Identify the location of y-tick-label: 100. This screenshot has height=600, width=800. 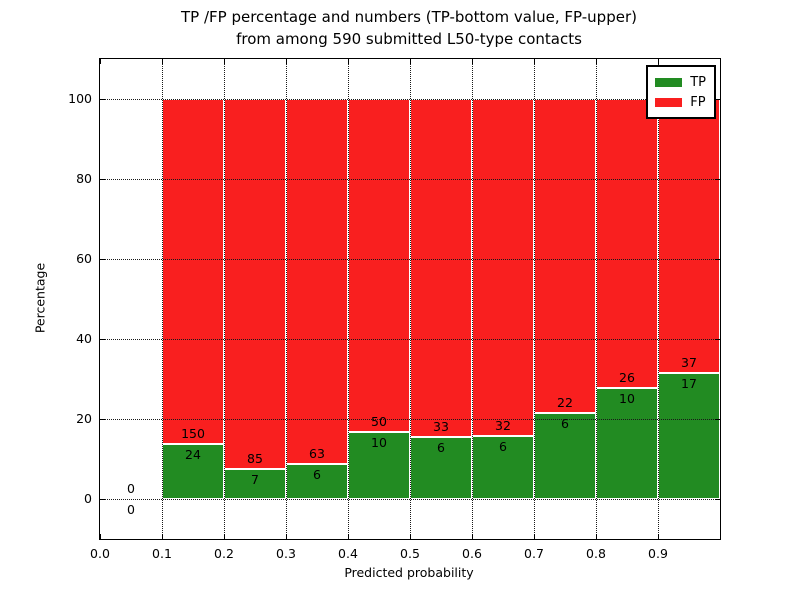
(80, 98).